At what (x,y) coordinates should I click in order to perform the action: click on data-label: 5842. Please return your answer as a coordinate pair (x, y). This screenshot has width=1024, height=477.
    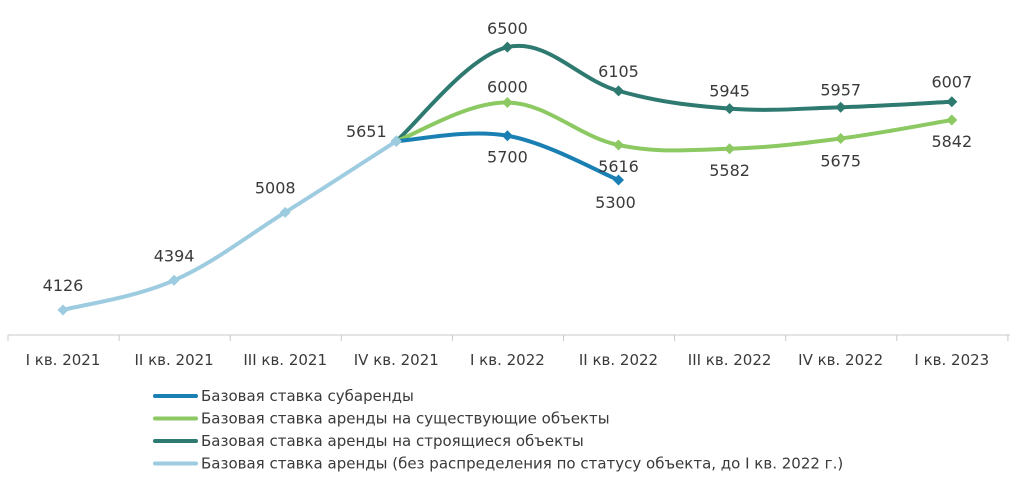
    Looking at the image, I should click on (951, 141).